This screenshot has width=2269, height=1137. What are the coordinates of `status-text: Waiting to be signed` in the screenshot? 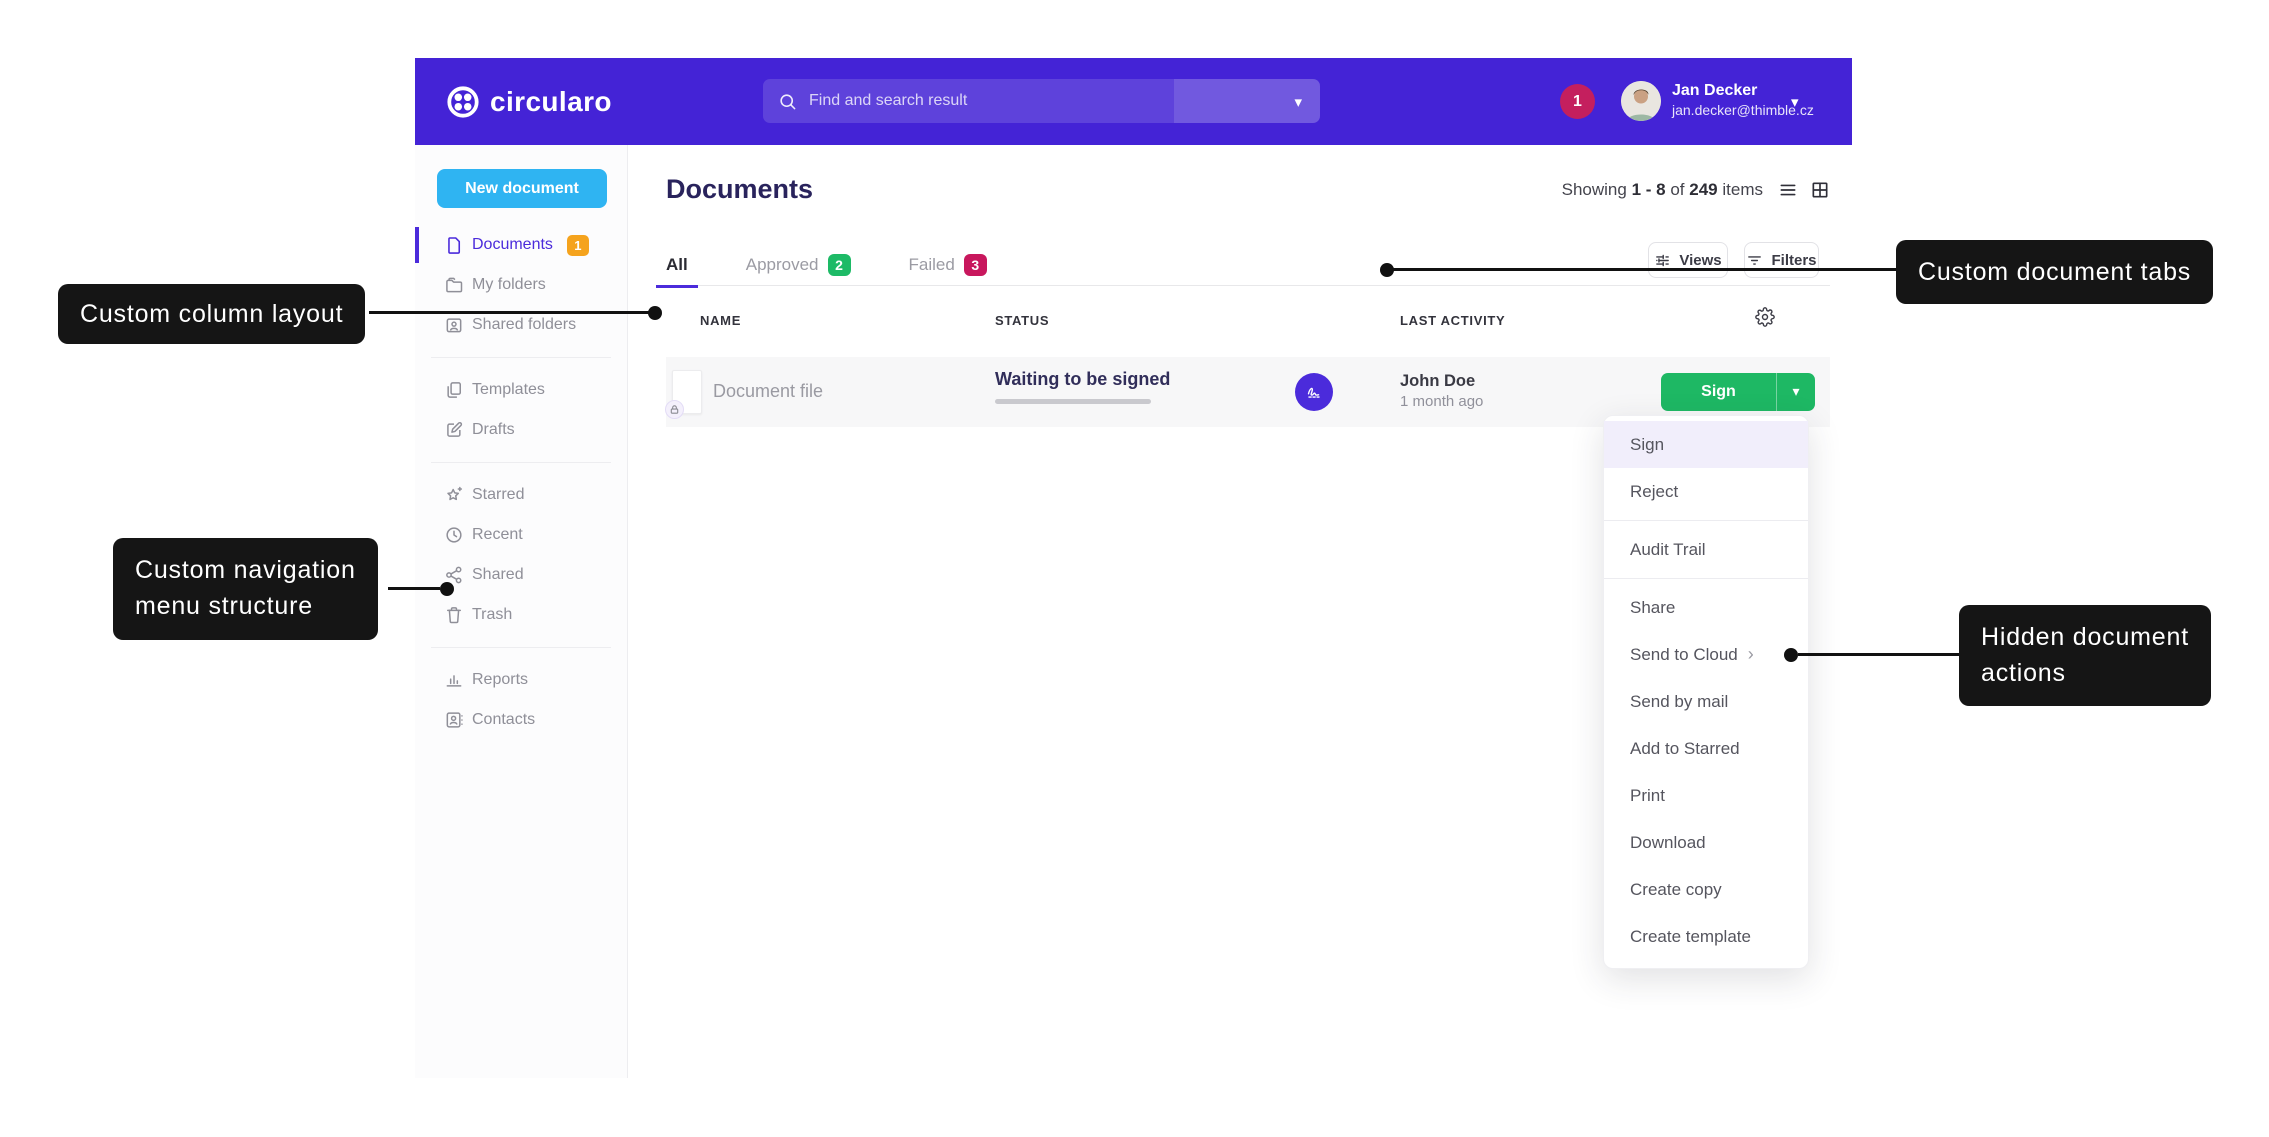 It's located at (1083, 379).